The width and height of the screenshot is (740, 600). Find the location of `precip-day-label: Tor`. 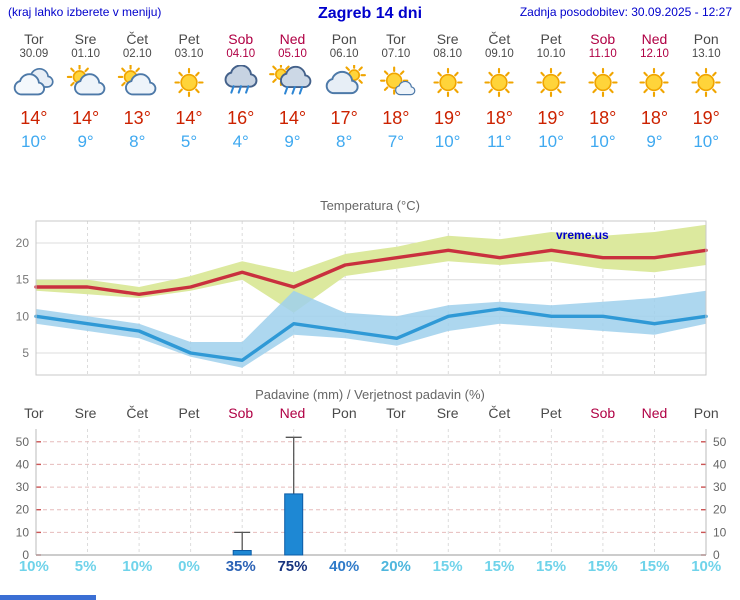

precip-day-label: Tor is located at coordinates (396, 413).